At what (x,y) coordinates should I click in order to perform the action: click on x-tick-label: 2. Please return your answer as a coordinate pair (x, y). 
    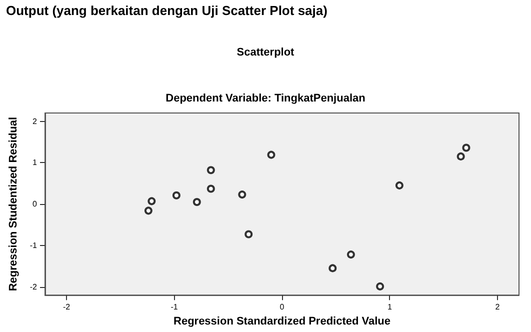
    Looking at the image, I should click on (497, 307).